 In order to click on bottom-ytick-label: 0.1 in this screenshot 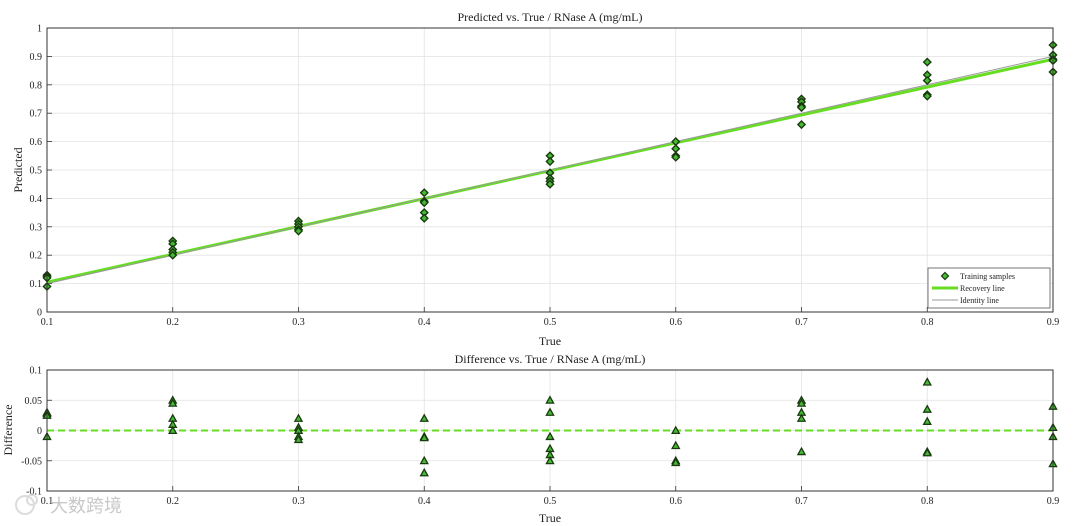, I will do `click(36, 371)`.